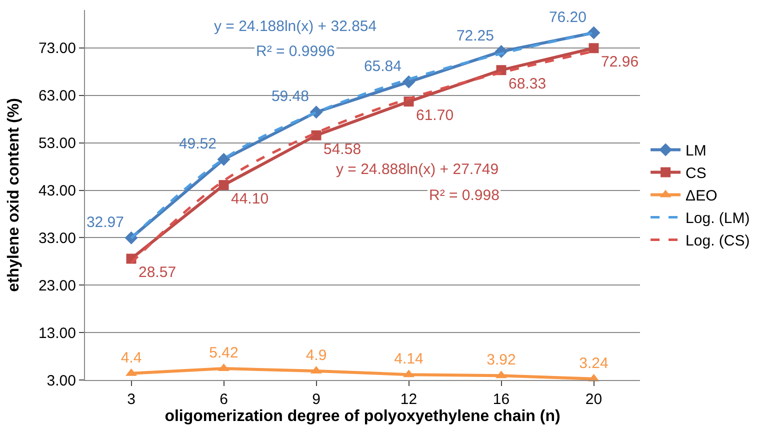  I want to click on annotation: R² = 0.9996, so click(295, 51).